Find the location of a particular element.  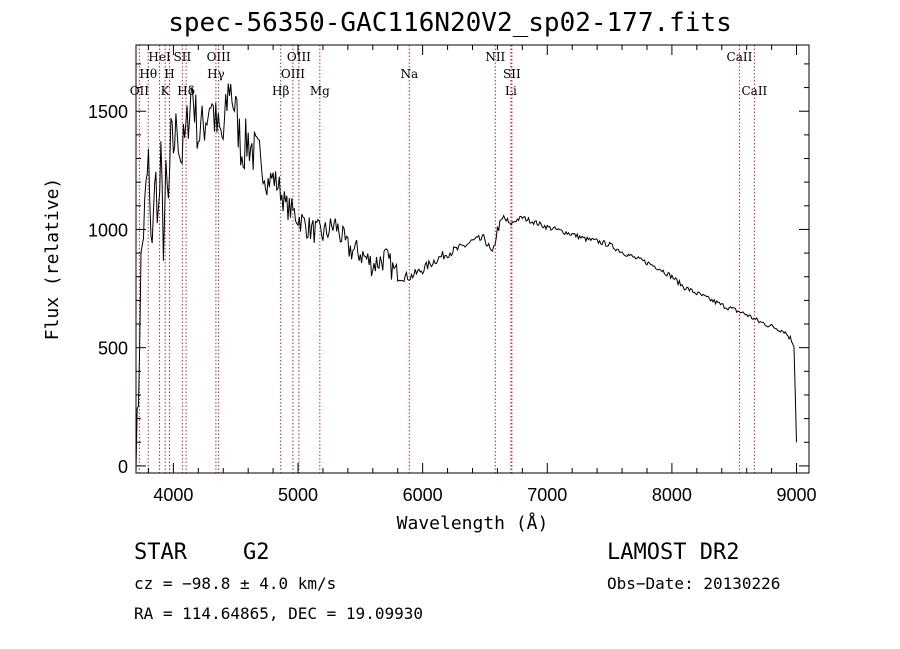

y-tick-label: 0 is located at coordinates (123, 467).